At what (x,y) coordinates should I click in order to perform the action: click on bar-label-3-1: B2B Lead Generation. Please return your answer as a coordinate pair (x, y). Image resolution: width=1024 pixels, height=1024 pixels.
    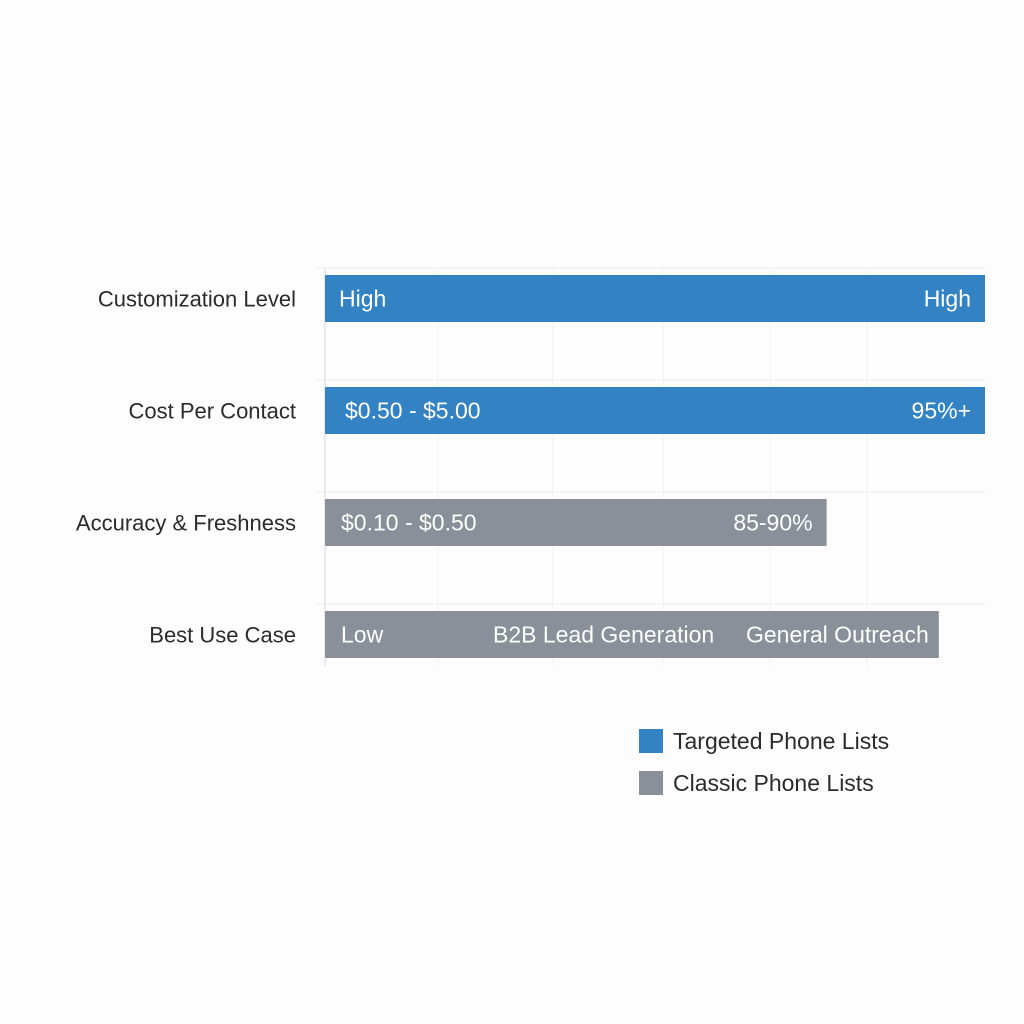
    Looking at the image, I should click on (603, 635).